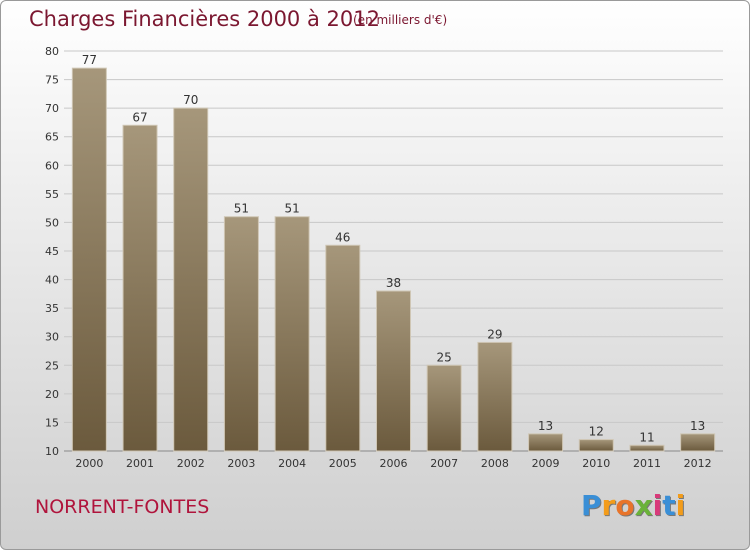 The width and height of the screenshot is (750, 550). What do you see at coordinates (608, 505) in the screenshot?
I see `logo-letter: r` at bounding box center [608, 505].